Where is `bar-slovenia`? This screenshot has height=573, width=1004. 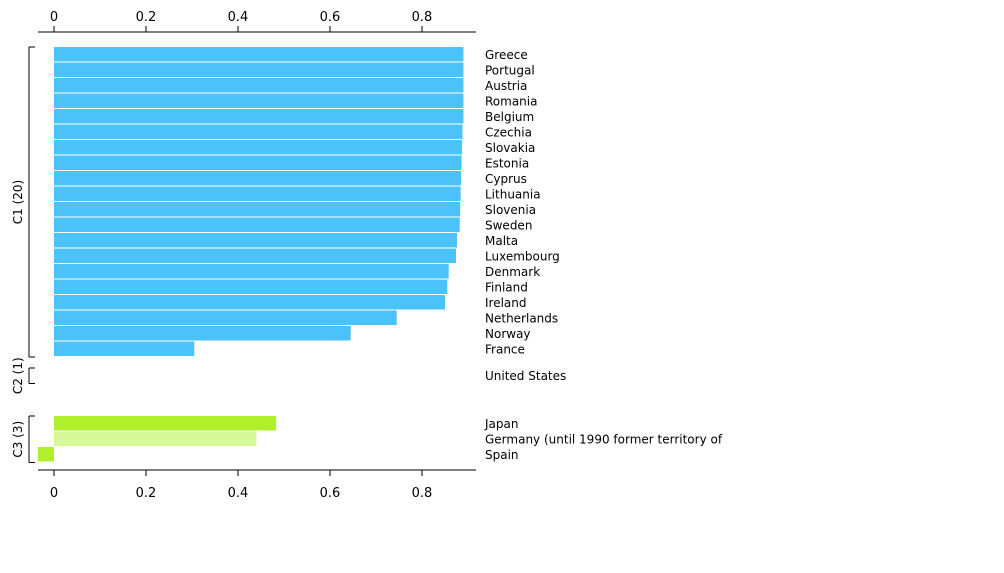 bar-slovenia is located at coordinates (257, 209).